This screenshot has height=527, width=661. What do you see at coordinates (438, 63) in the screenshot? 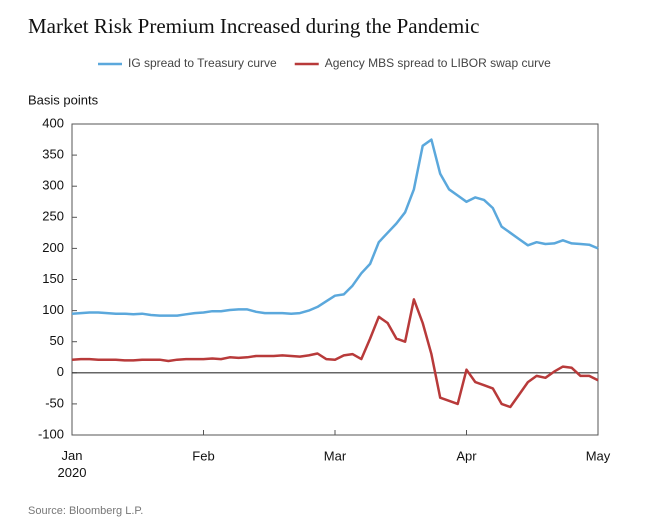
I see `legend-label: Agency MBS spread to LIBOR swap curve` at bounding box center [438, 63].